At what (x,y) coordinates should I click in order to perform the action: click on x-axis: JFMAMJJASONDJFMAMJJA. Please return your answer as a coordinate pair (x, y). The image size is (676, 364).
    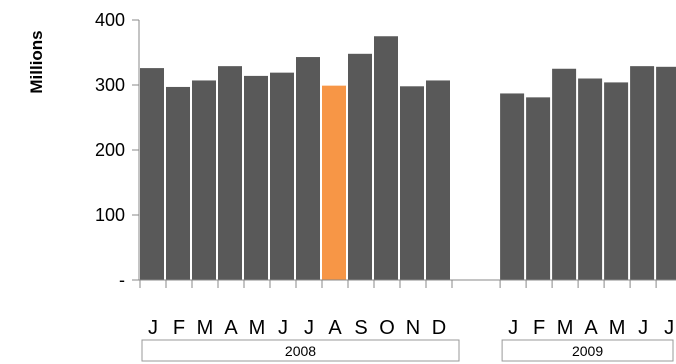
    Looking at the image, I should click on (407, 309).